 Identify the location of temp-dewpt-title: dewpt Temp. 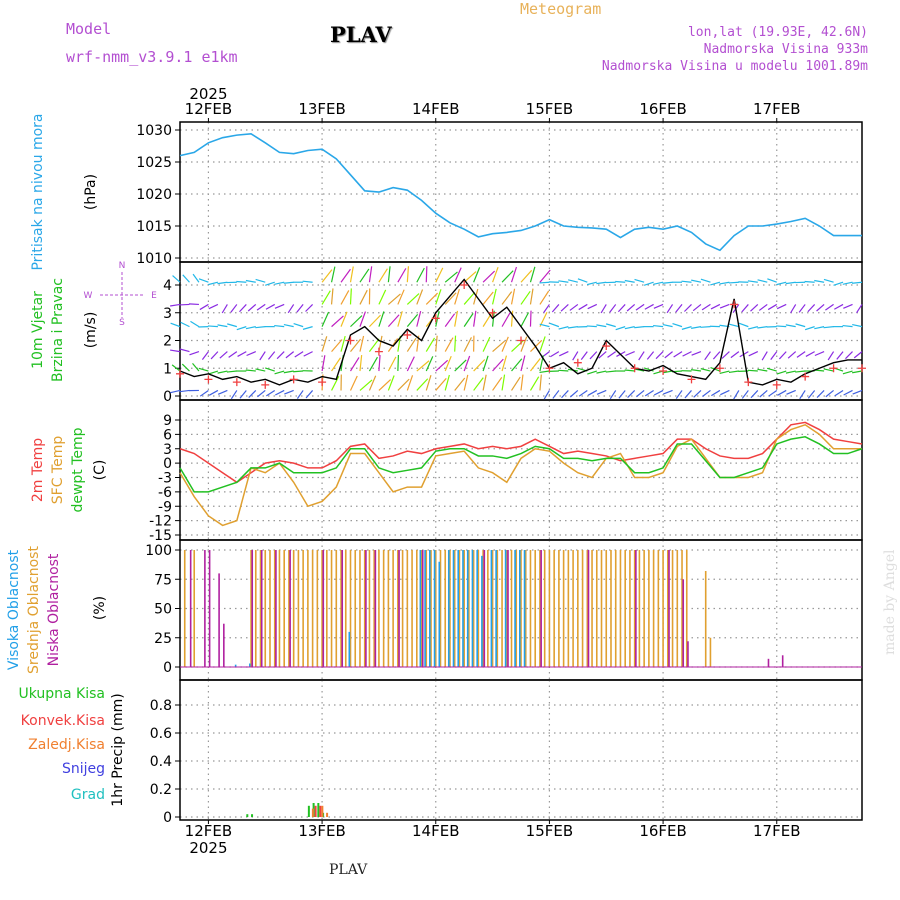
(78, 469).